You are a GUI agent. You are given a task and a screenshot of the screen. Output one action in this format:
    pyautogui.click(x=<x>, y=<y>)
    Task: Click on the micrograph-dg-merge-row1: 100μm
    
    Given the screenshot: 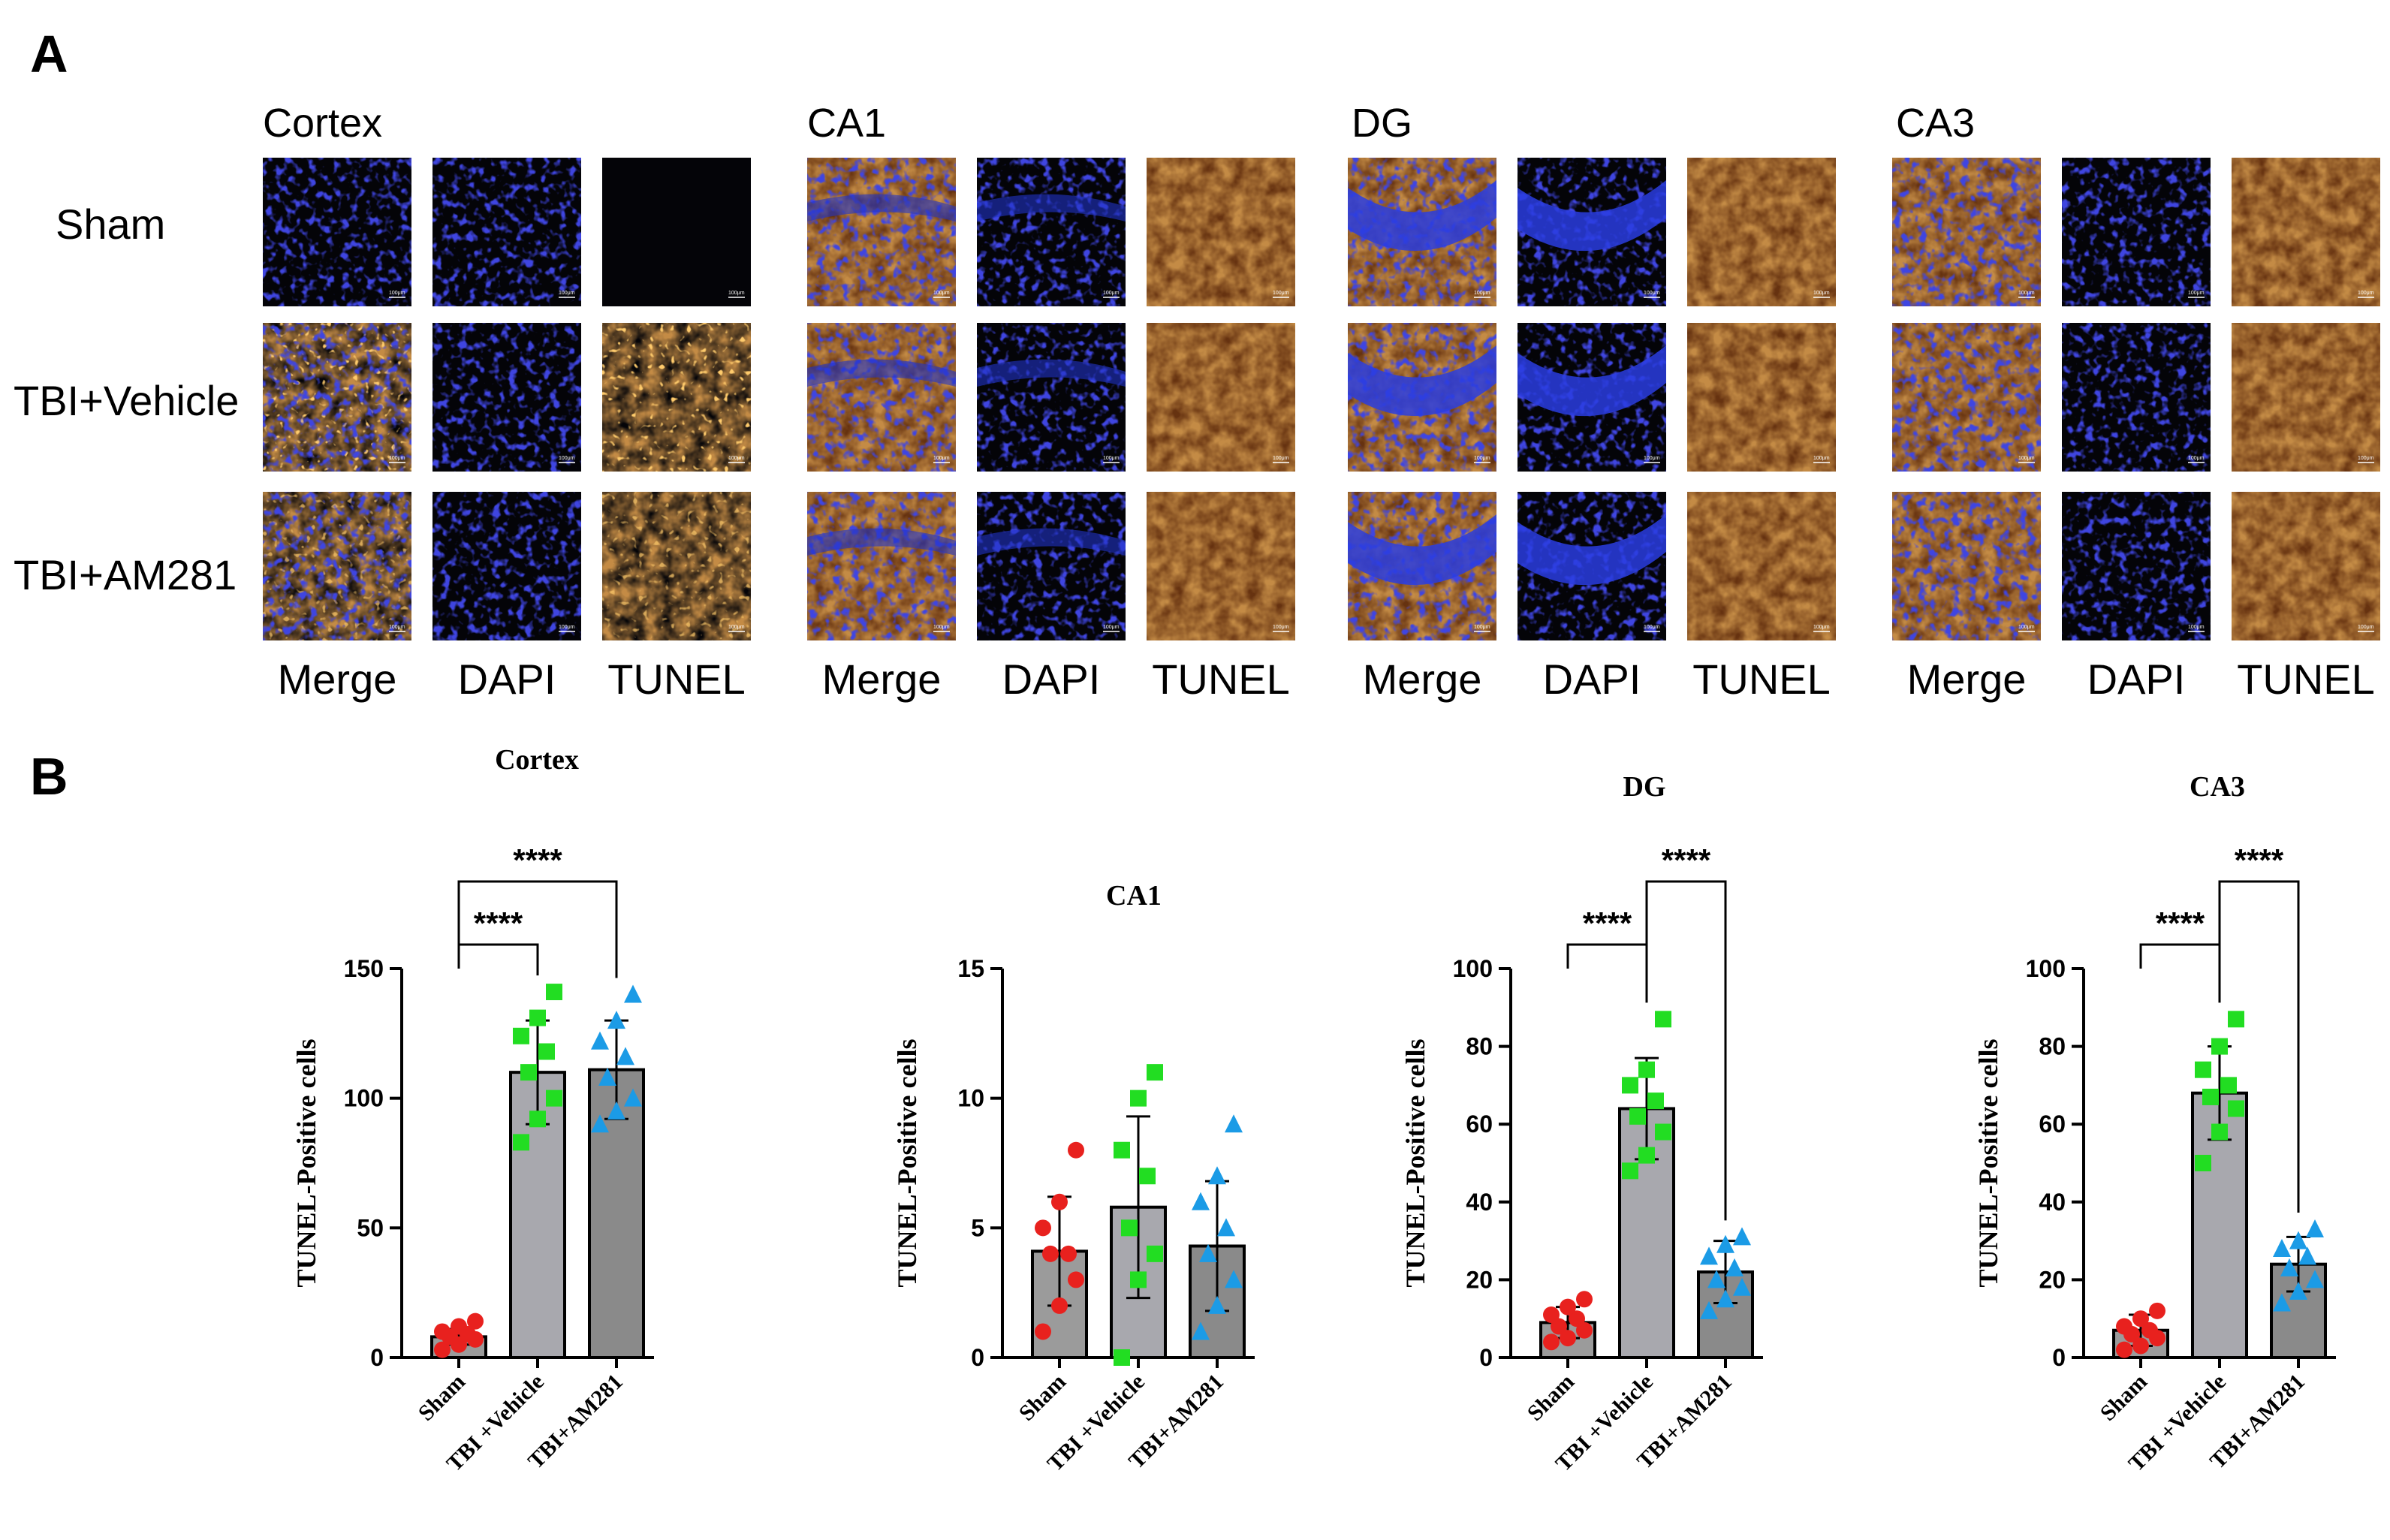 What is the action you would take?
    pyautogui.click(x=1422, y=397)
    